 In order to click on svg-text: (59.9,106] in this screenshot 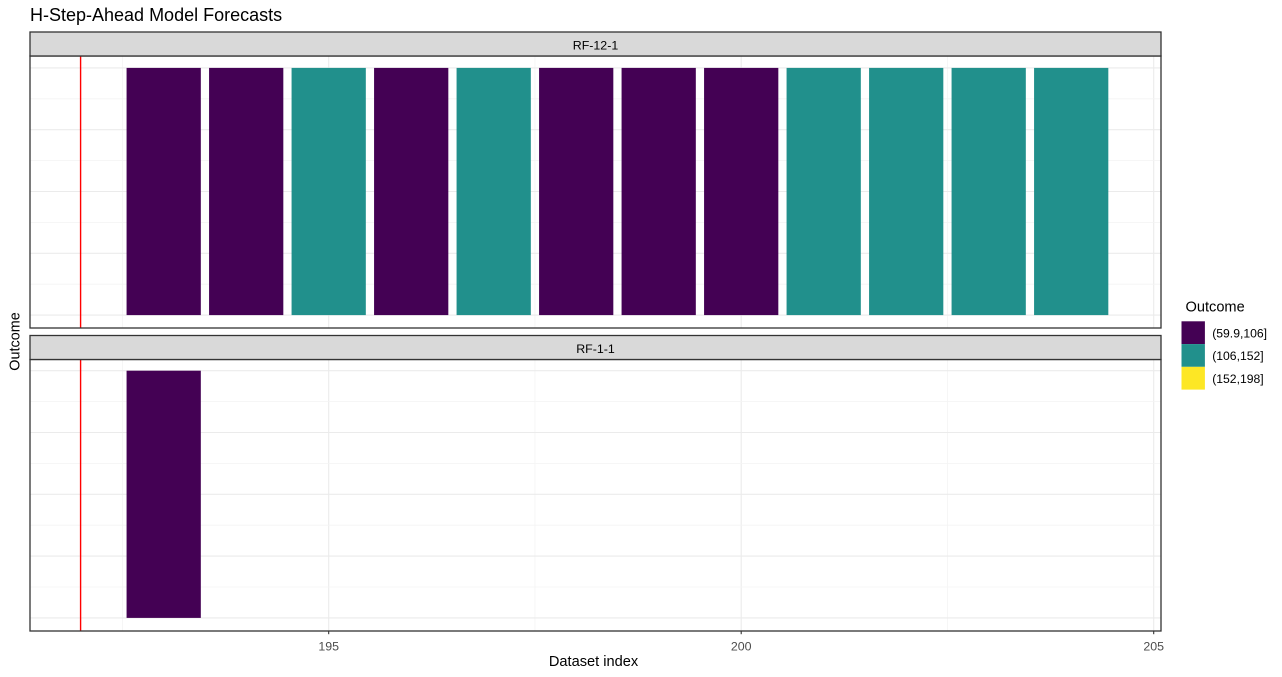, I will do `click(1239, 333)`.